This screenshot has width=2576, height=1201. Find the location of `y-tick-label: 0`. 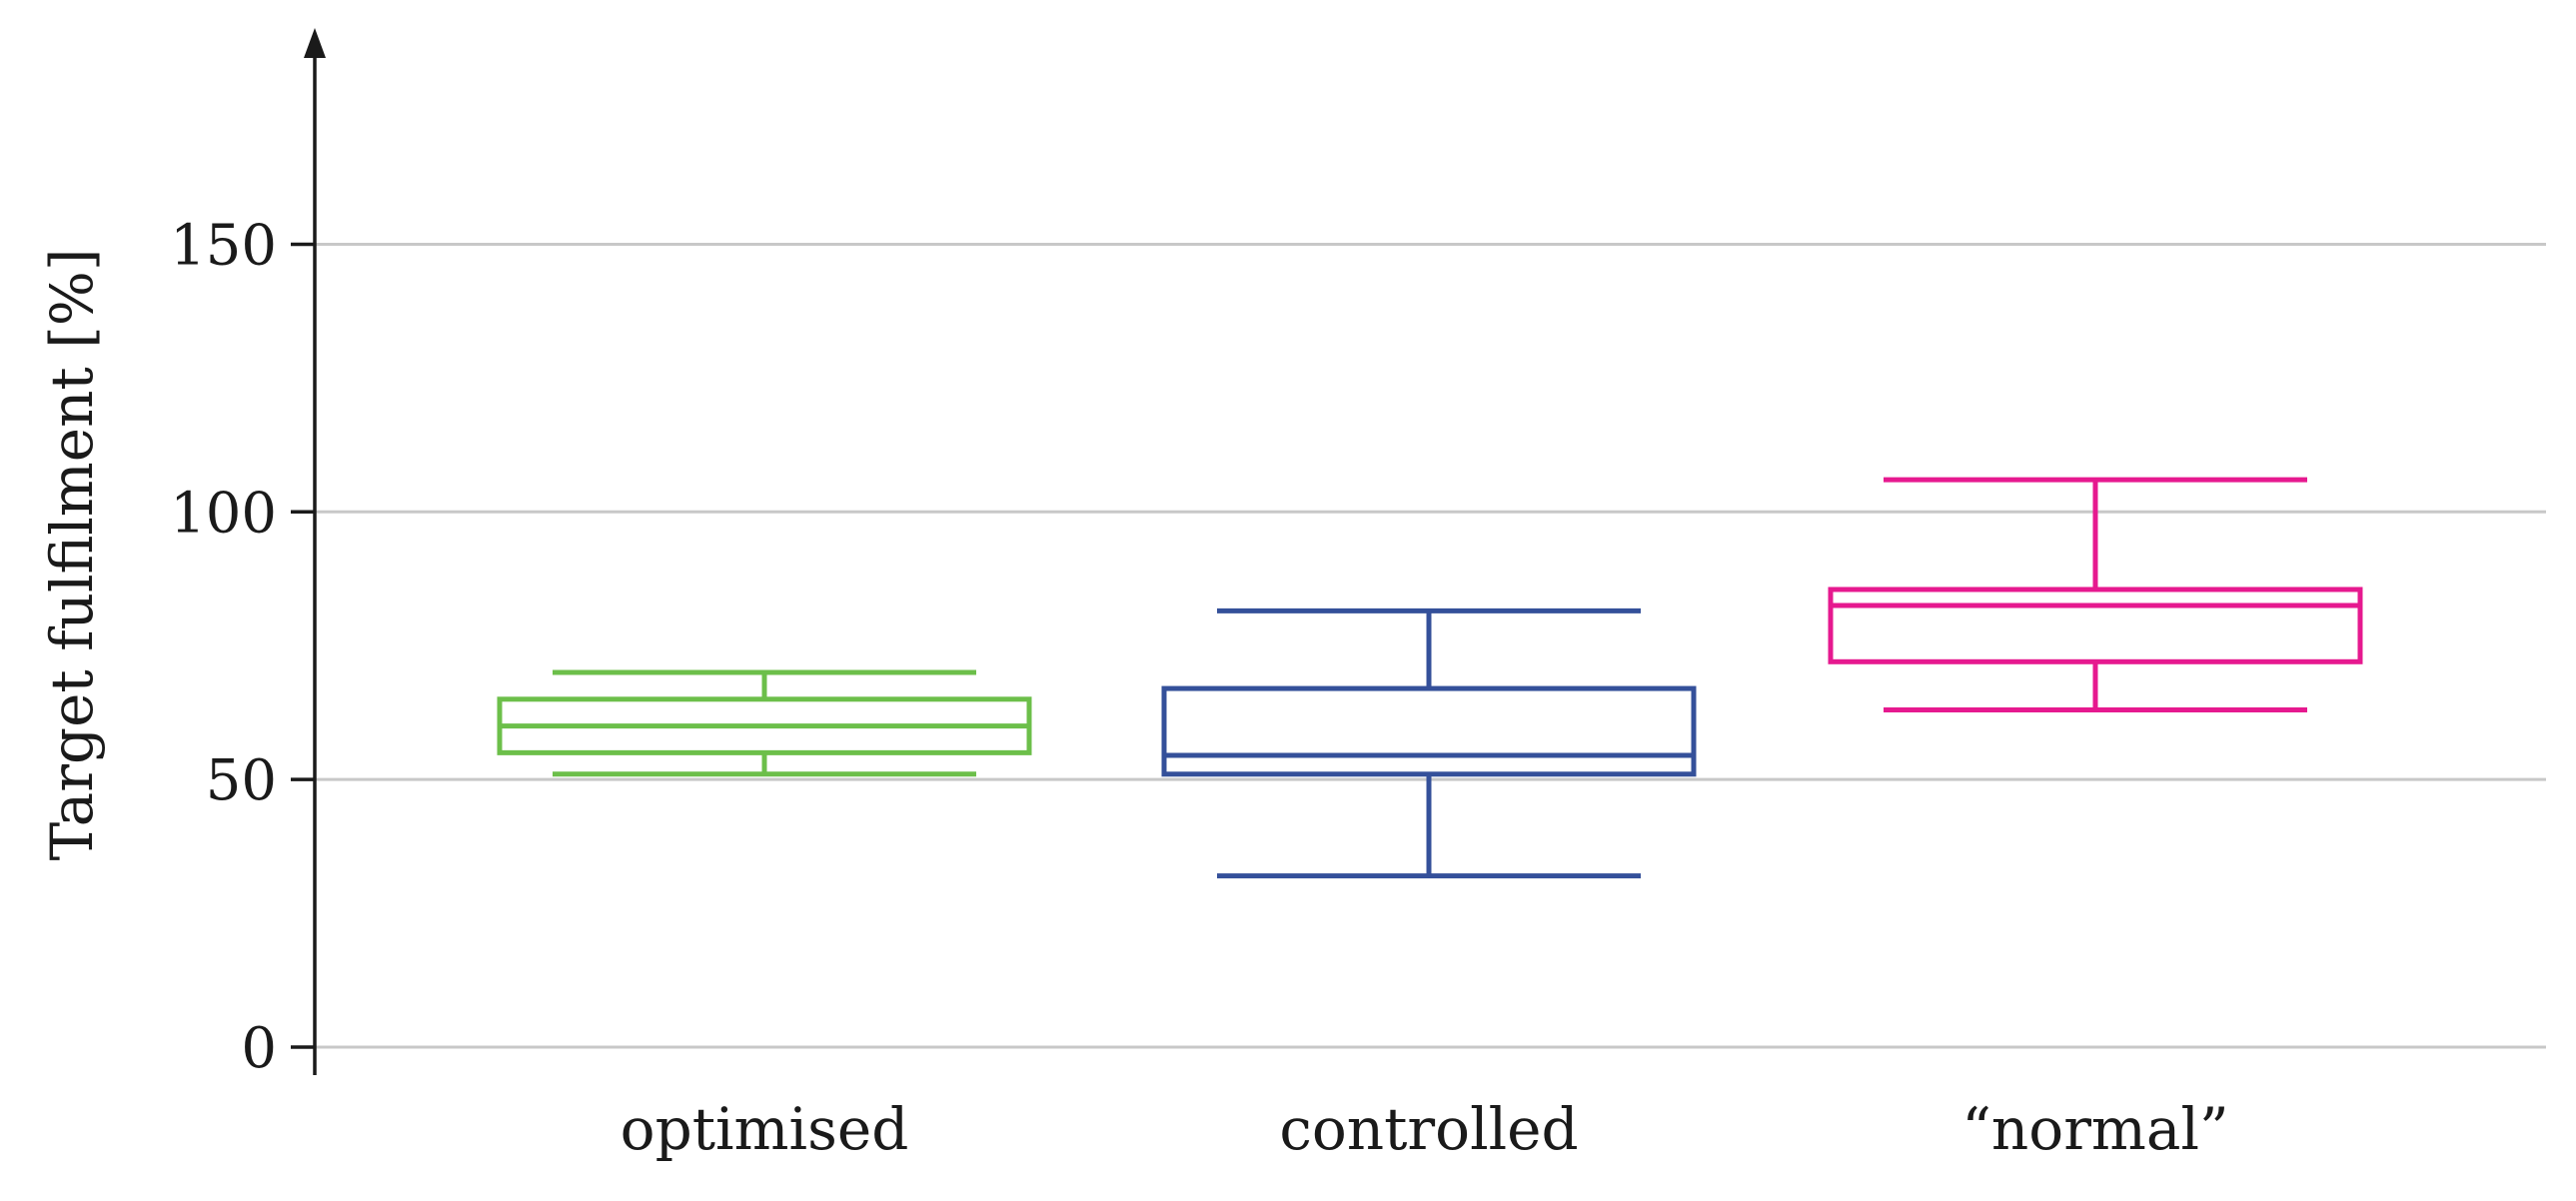

y-tick-label: 0 is located at coordinates (259, 1048).